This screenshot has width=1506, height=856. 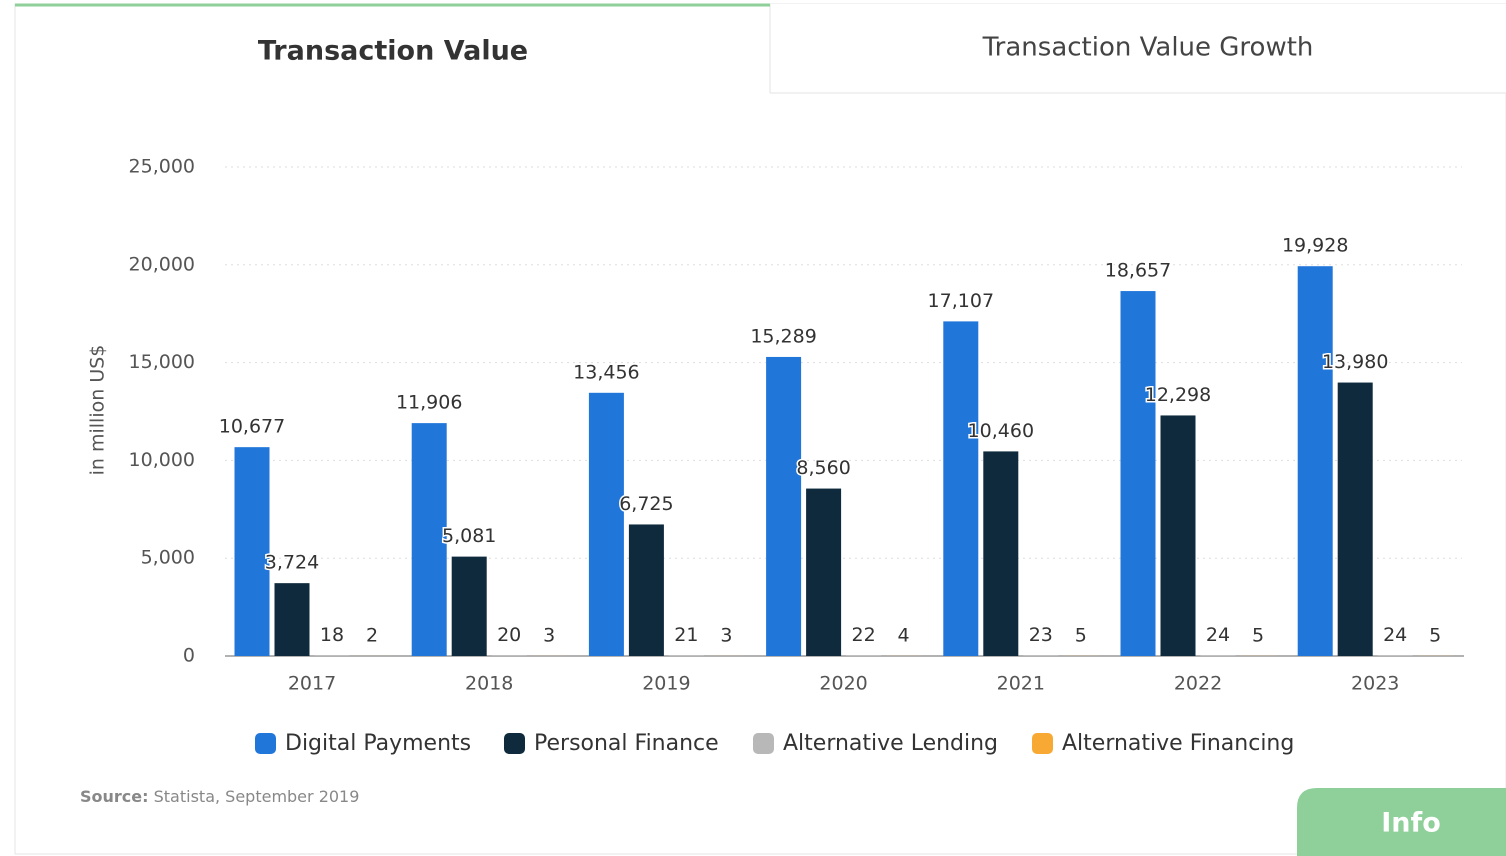 What do you see at coordinates (1041, 635) in the screenshot?
I see `data-label: 23` at bounding box center [1041, 635].